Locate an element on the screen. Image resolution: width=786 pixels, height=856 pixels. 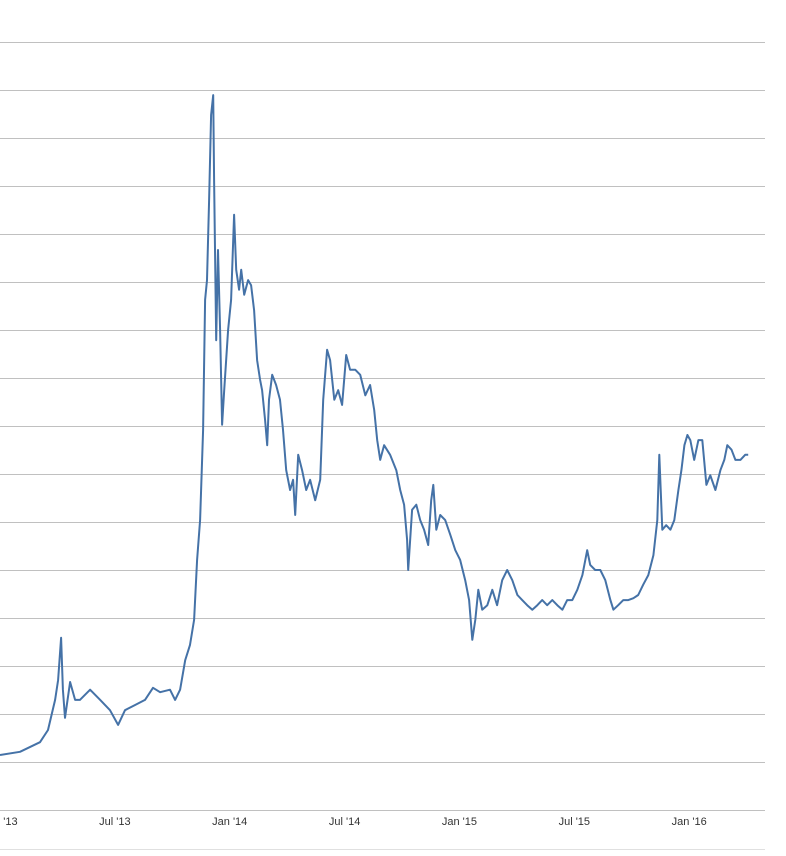
x-tick-label: Jul '15 is located at coordinates (574, 822).